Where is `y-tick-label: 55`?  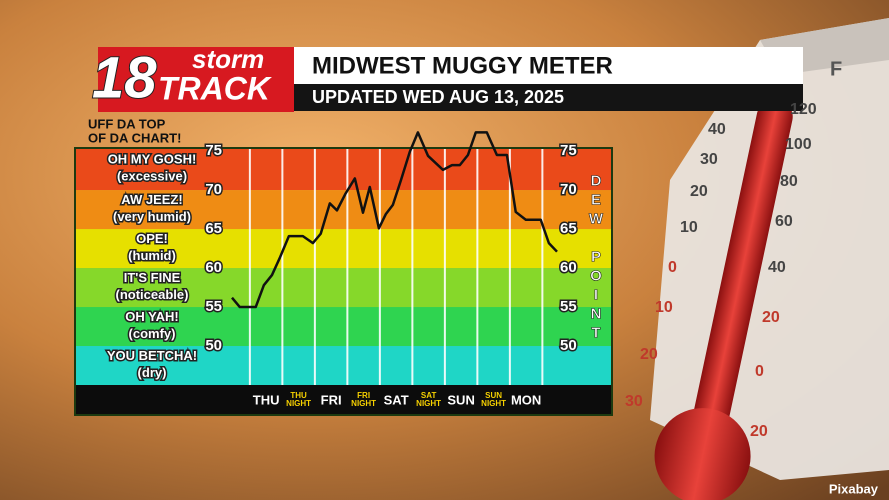
y-tick-label: 55 is located at coordinates (213, 306).